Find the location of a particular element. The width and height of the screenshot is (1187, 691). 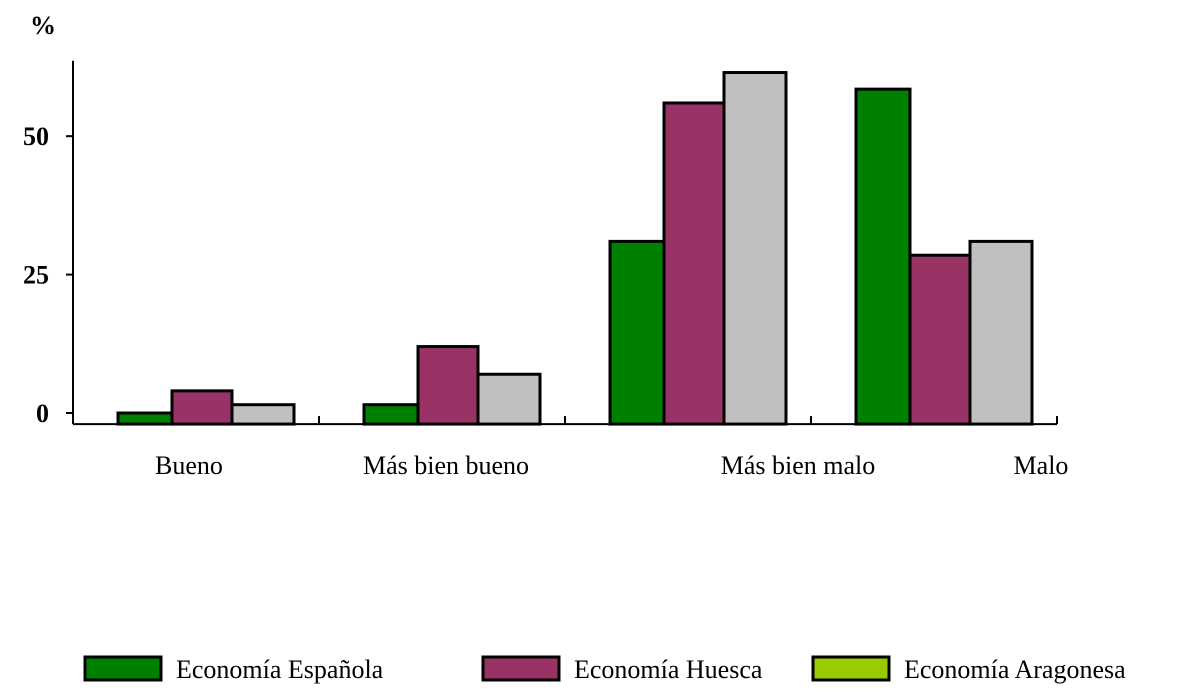

category-label: Más bien bueno is located at coordinates (446, 465).